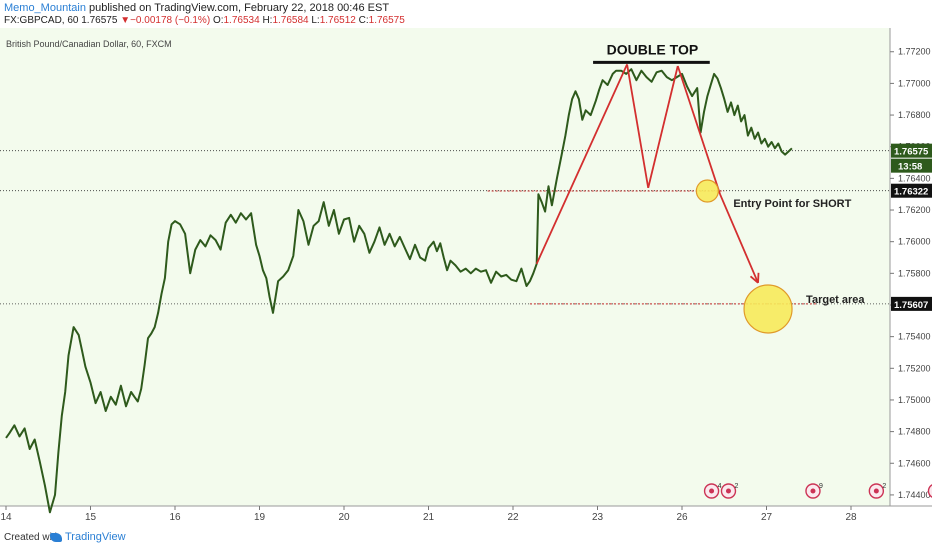  Describe the element at coordinates (792, 204) in the screenshot. I see `entry-point-label: Entry Point for SHORT` at that location.